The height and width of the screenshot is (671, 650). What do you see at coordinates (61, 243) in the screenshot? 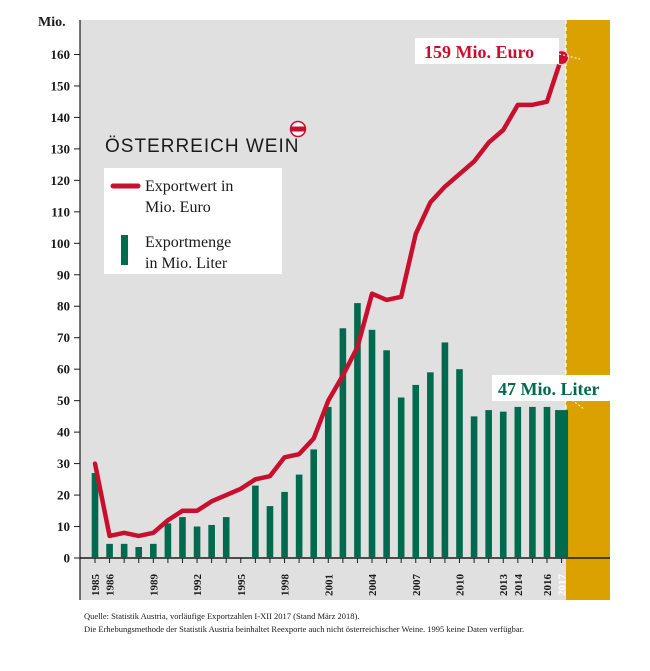
I see `y-tick-label: 100` at bounding box center [61, 243].